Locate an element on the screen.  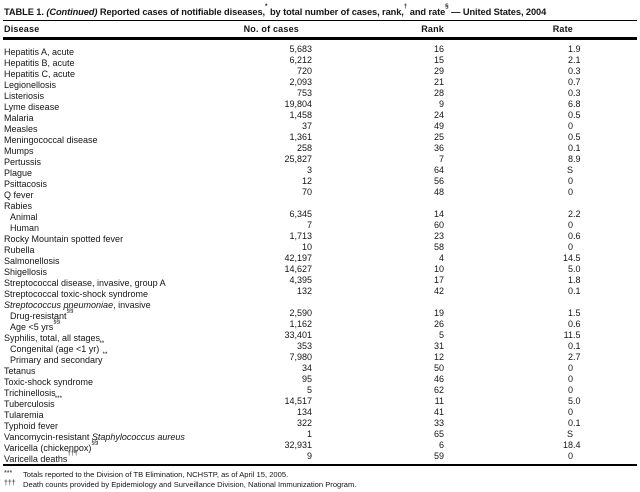
table-row: Hepatitis C, acute 720 29 0.3 is located at coordinates (320, 72).